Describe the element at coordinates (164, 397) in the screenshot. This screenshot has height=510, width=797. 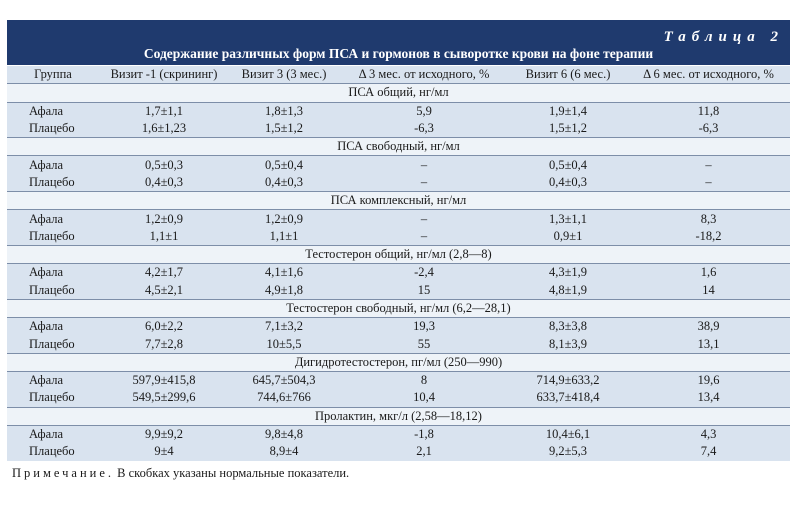
I see `visit-1-cell: 549,5±299,6` at that location.